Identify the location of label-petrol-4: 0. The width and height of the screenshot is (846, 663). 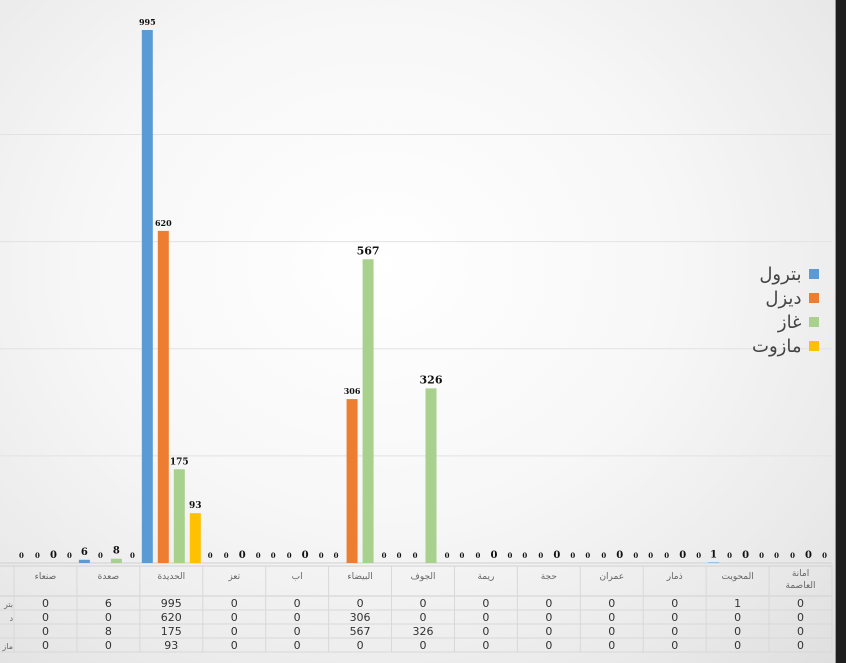
(273, 555).